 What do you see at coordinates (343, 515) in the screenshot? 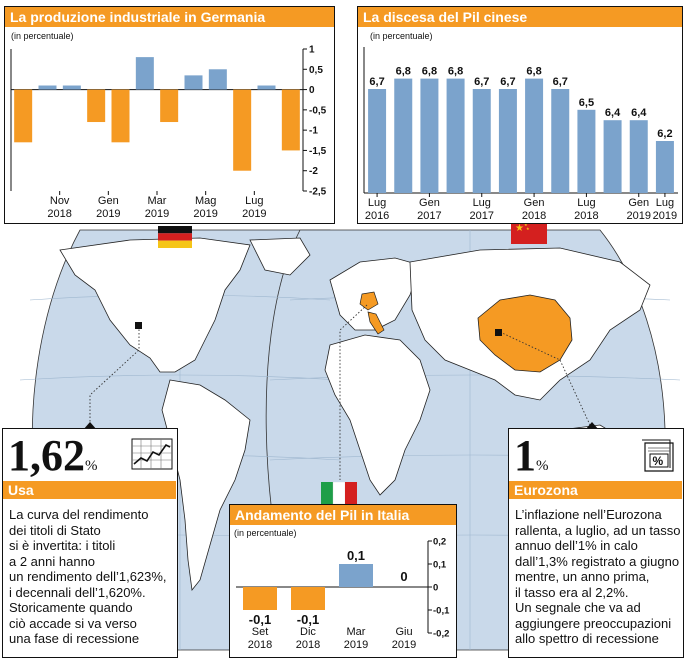
I see `italy-chart-title: Andamento del Pil in Italia` at bounding box center [343, 515].